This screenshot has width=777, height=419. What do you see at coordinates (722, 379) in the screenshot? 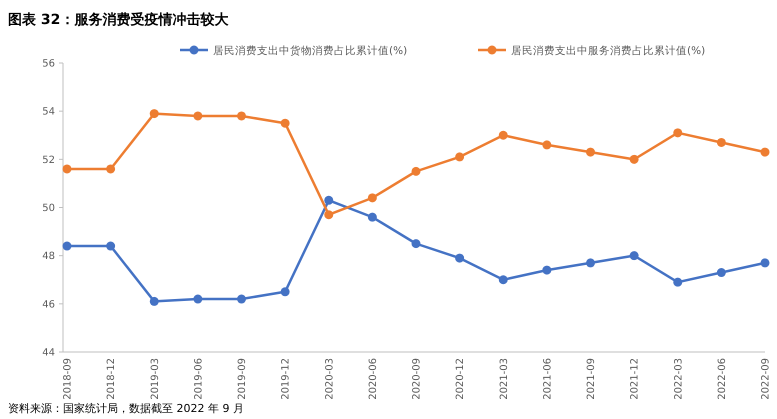
I see `x-tick-label: 2022-06` at bounding box center [722, 379].